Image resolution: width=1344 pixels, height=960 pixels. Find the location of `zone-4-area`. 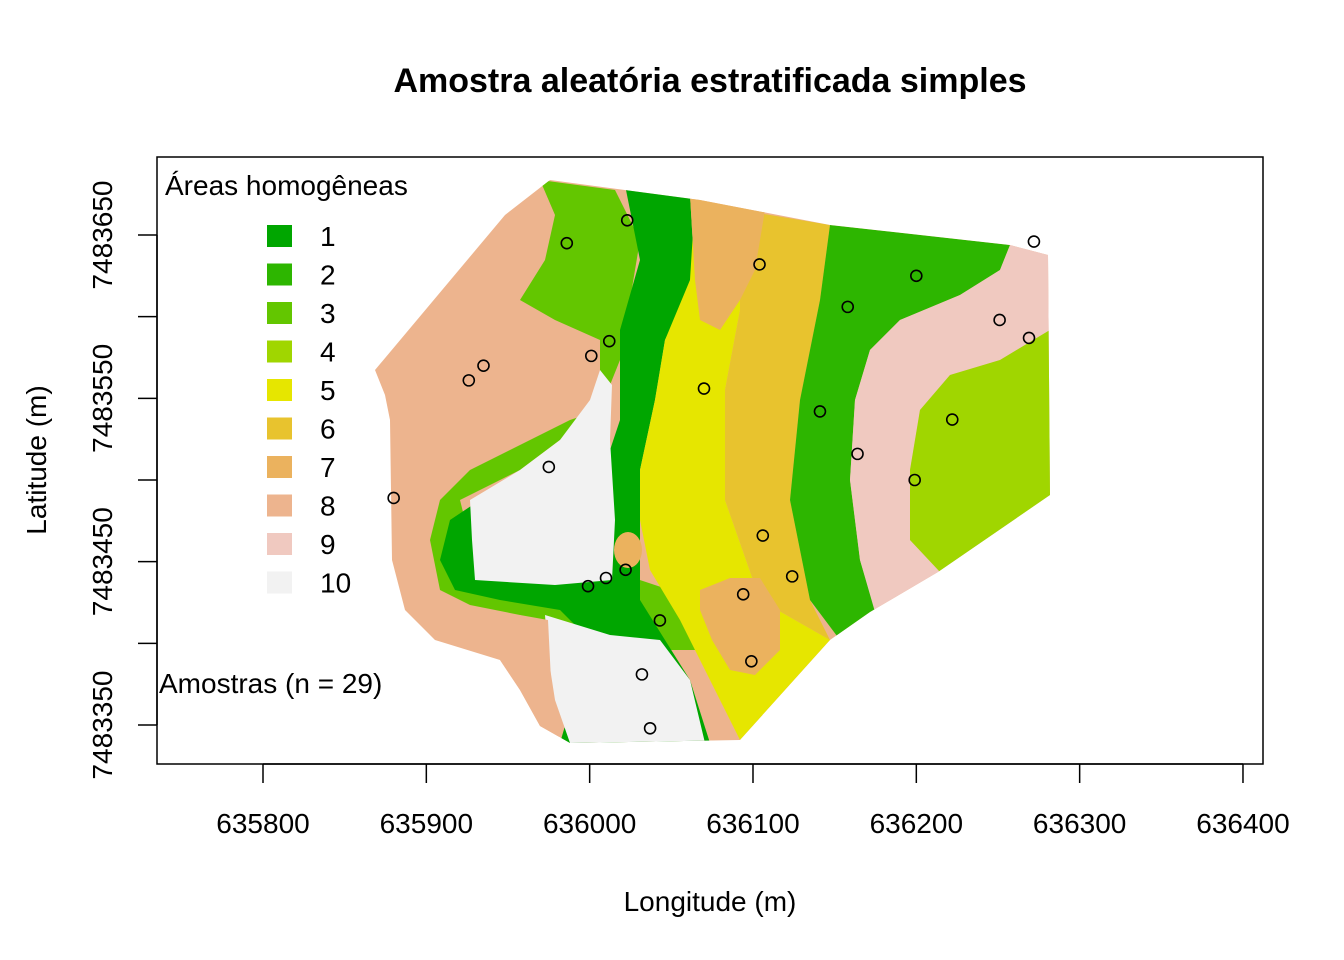

zone-4-area is located at coordinates (980, 451).